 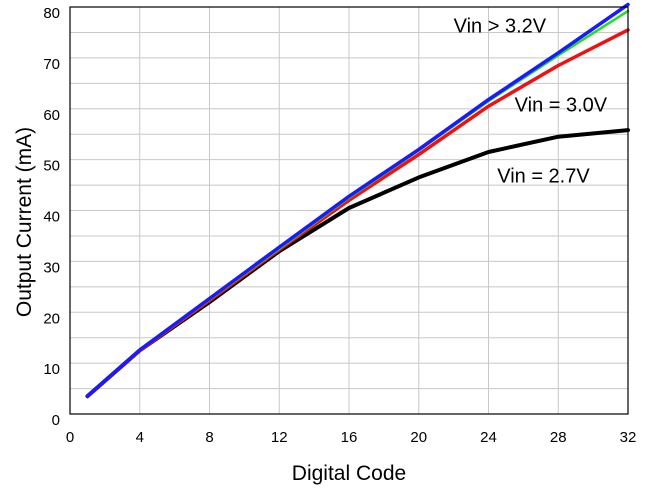 I want to click on annotations: Vin > 3.2V Vin = 3.0V Vin = 2.7V, so click(x=531, y=101).